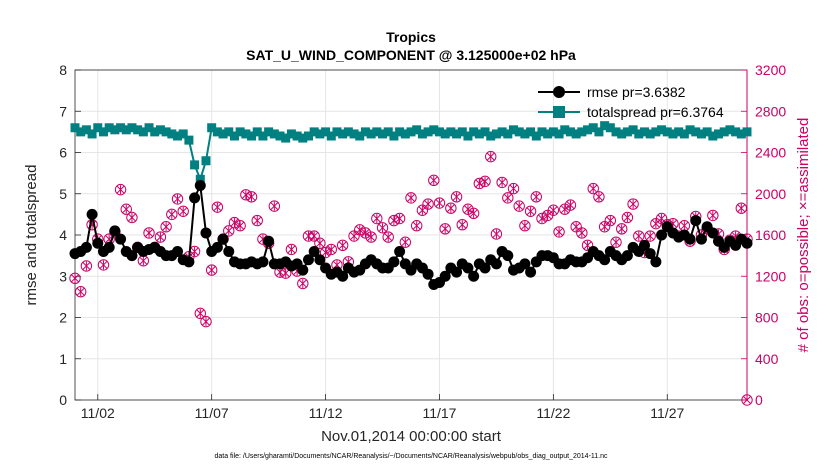 This screenshot has height=470, width=830. Describe the element at coordinates (770, 276) in the screenshot. I see `y2-tick-label: 1200` at that location.